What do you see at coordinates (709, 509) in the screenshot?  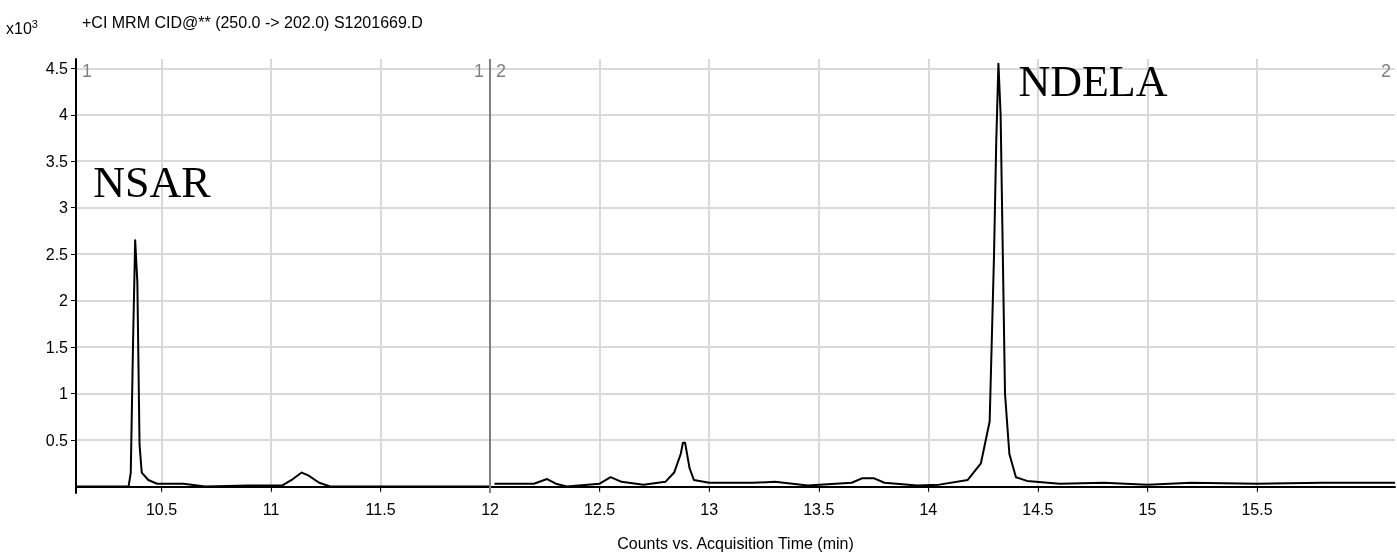 I see `x-tick-label: 13` at bounding box center [709, 509].